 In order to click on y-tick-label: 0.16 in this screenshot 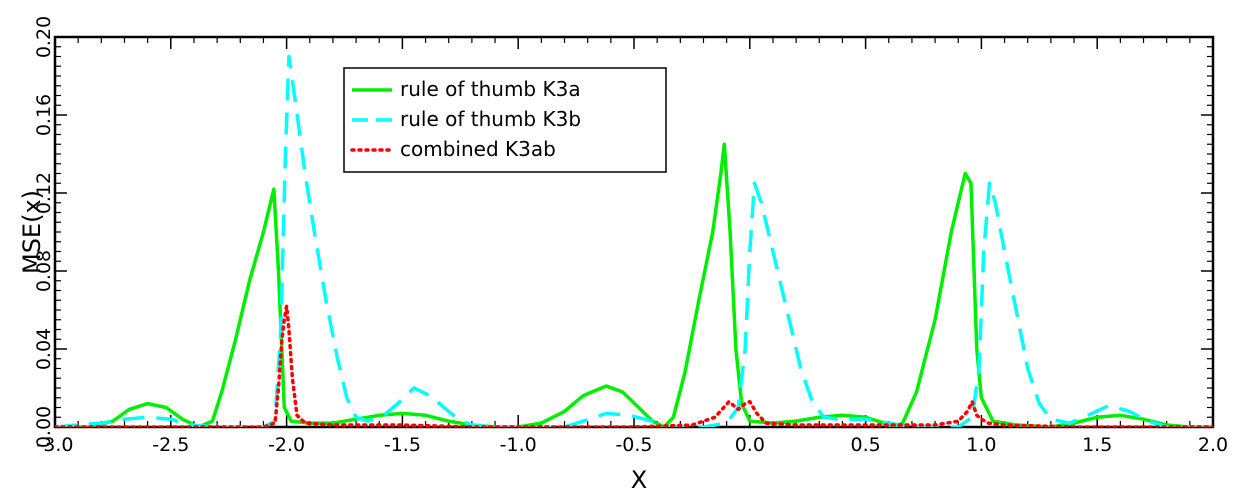, I will do `click(44, 115)`.